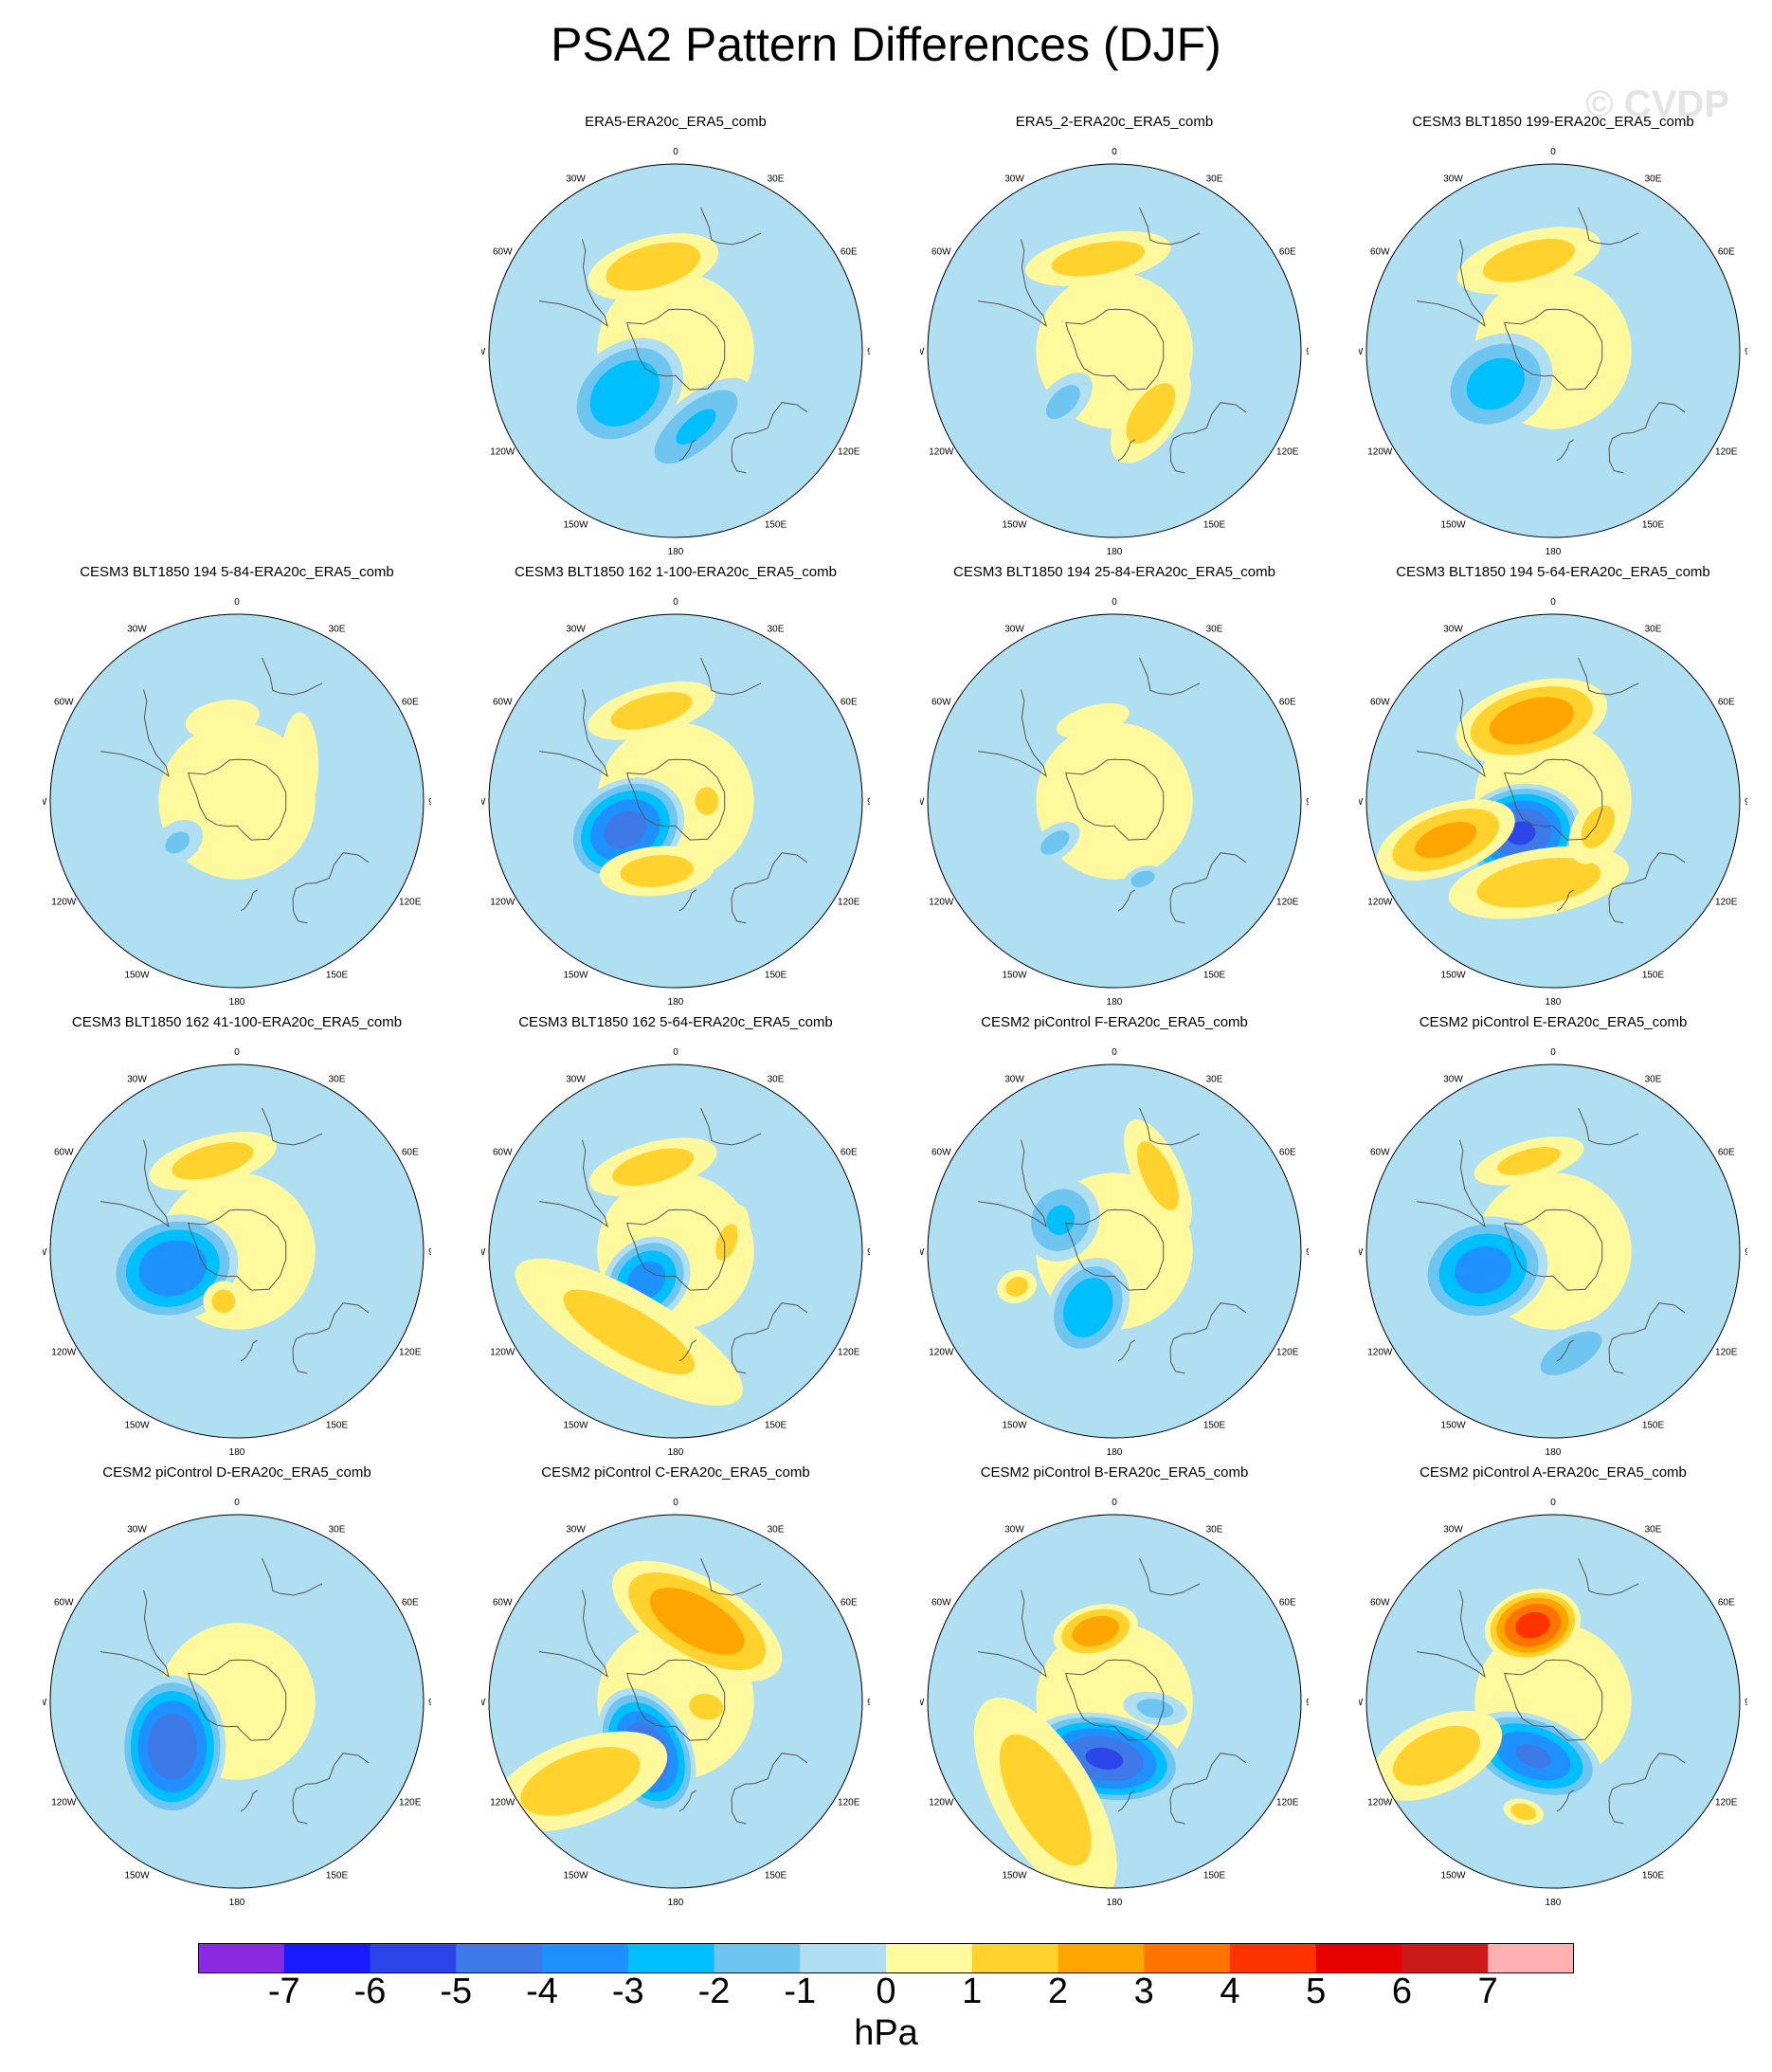  I want to click on colorbar-tick-label: 5, so click(1316, 1992).